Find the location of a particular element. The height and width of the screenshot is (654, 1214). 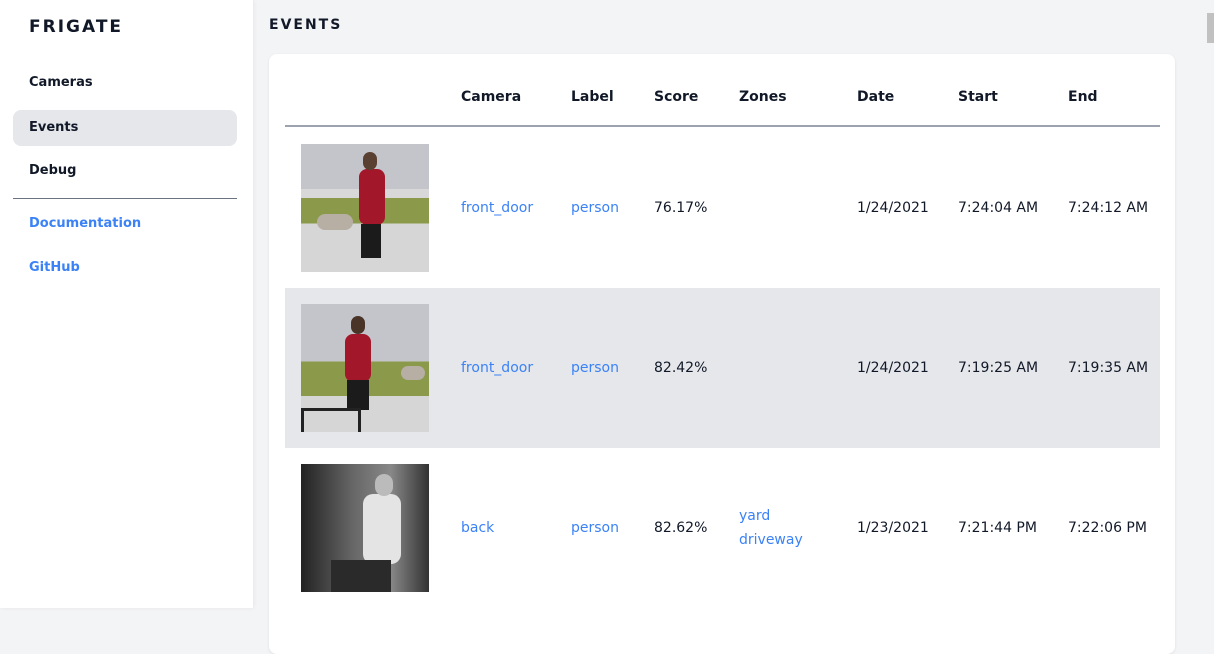

zones: yard driveway is located at coordinates (771, 528).